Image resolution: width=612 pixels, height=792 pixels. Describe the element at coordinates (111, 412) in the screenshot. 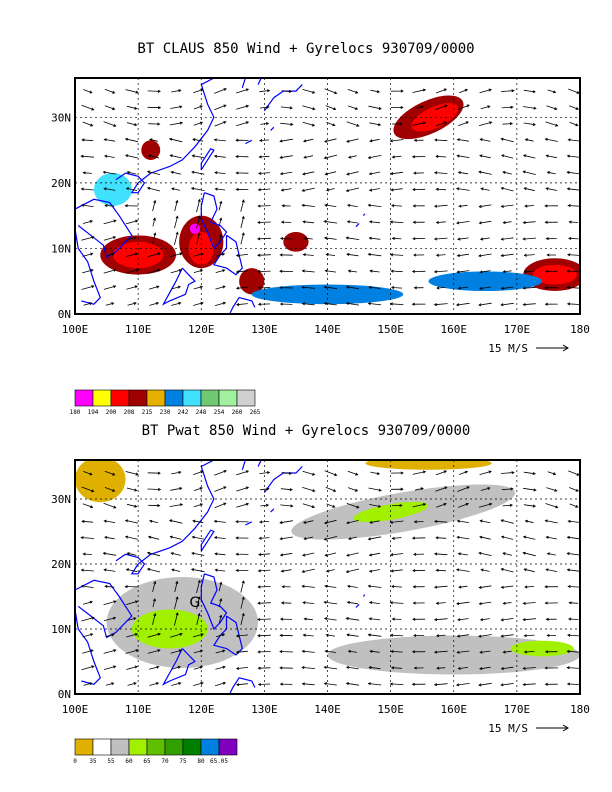

I see `colorbar-label: 200` at that location.